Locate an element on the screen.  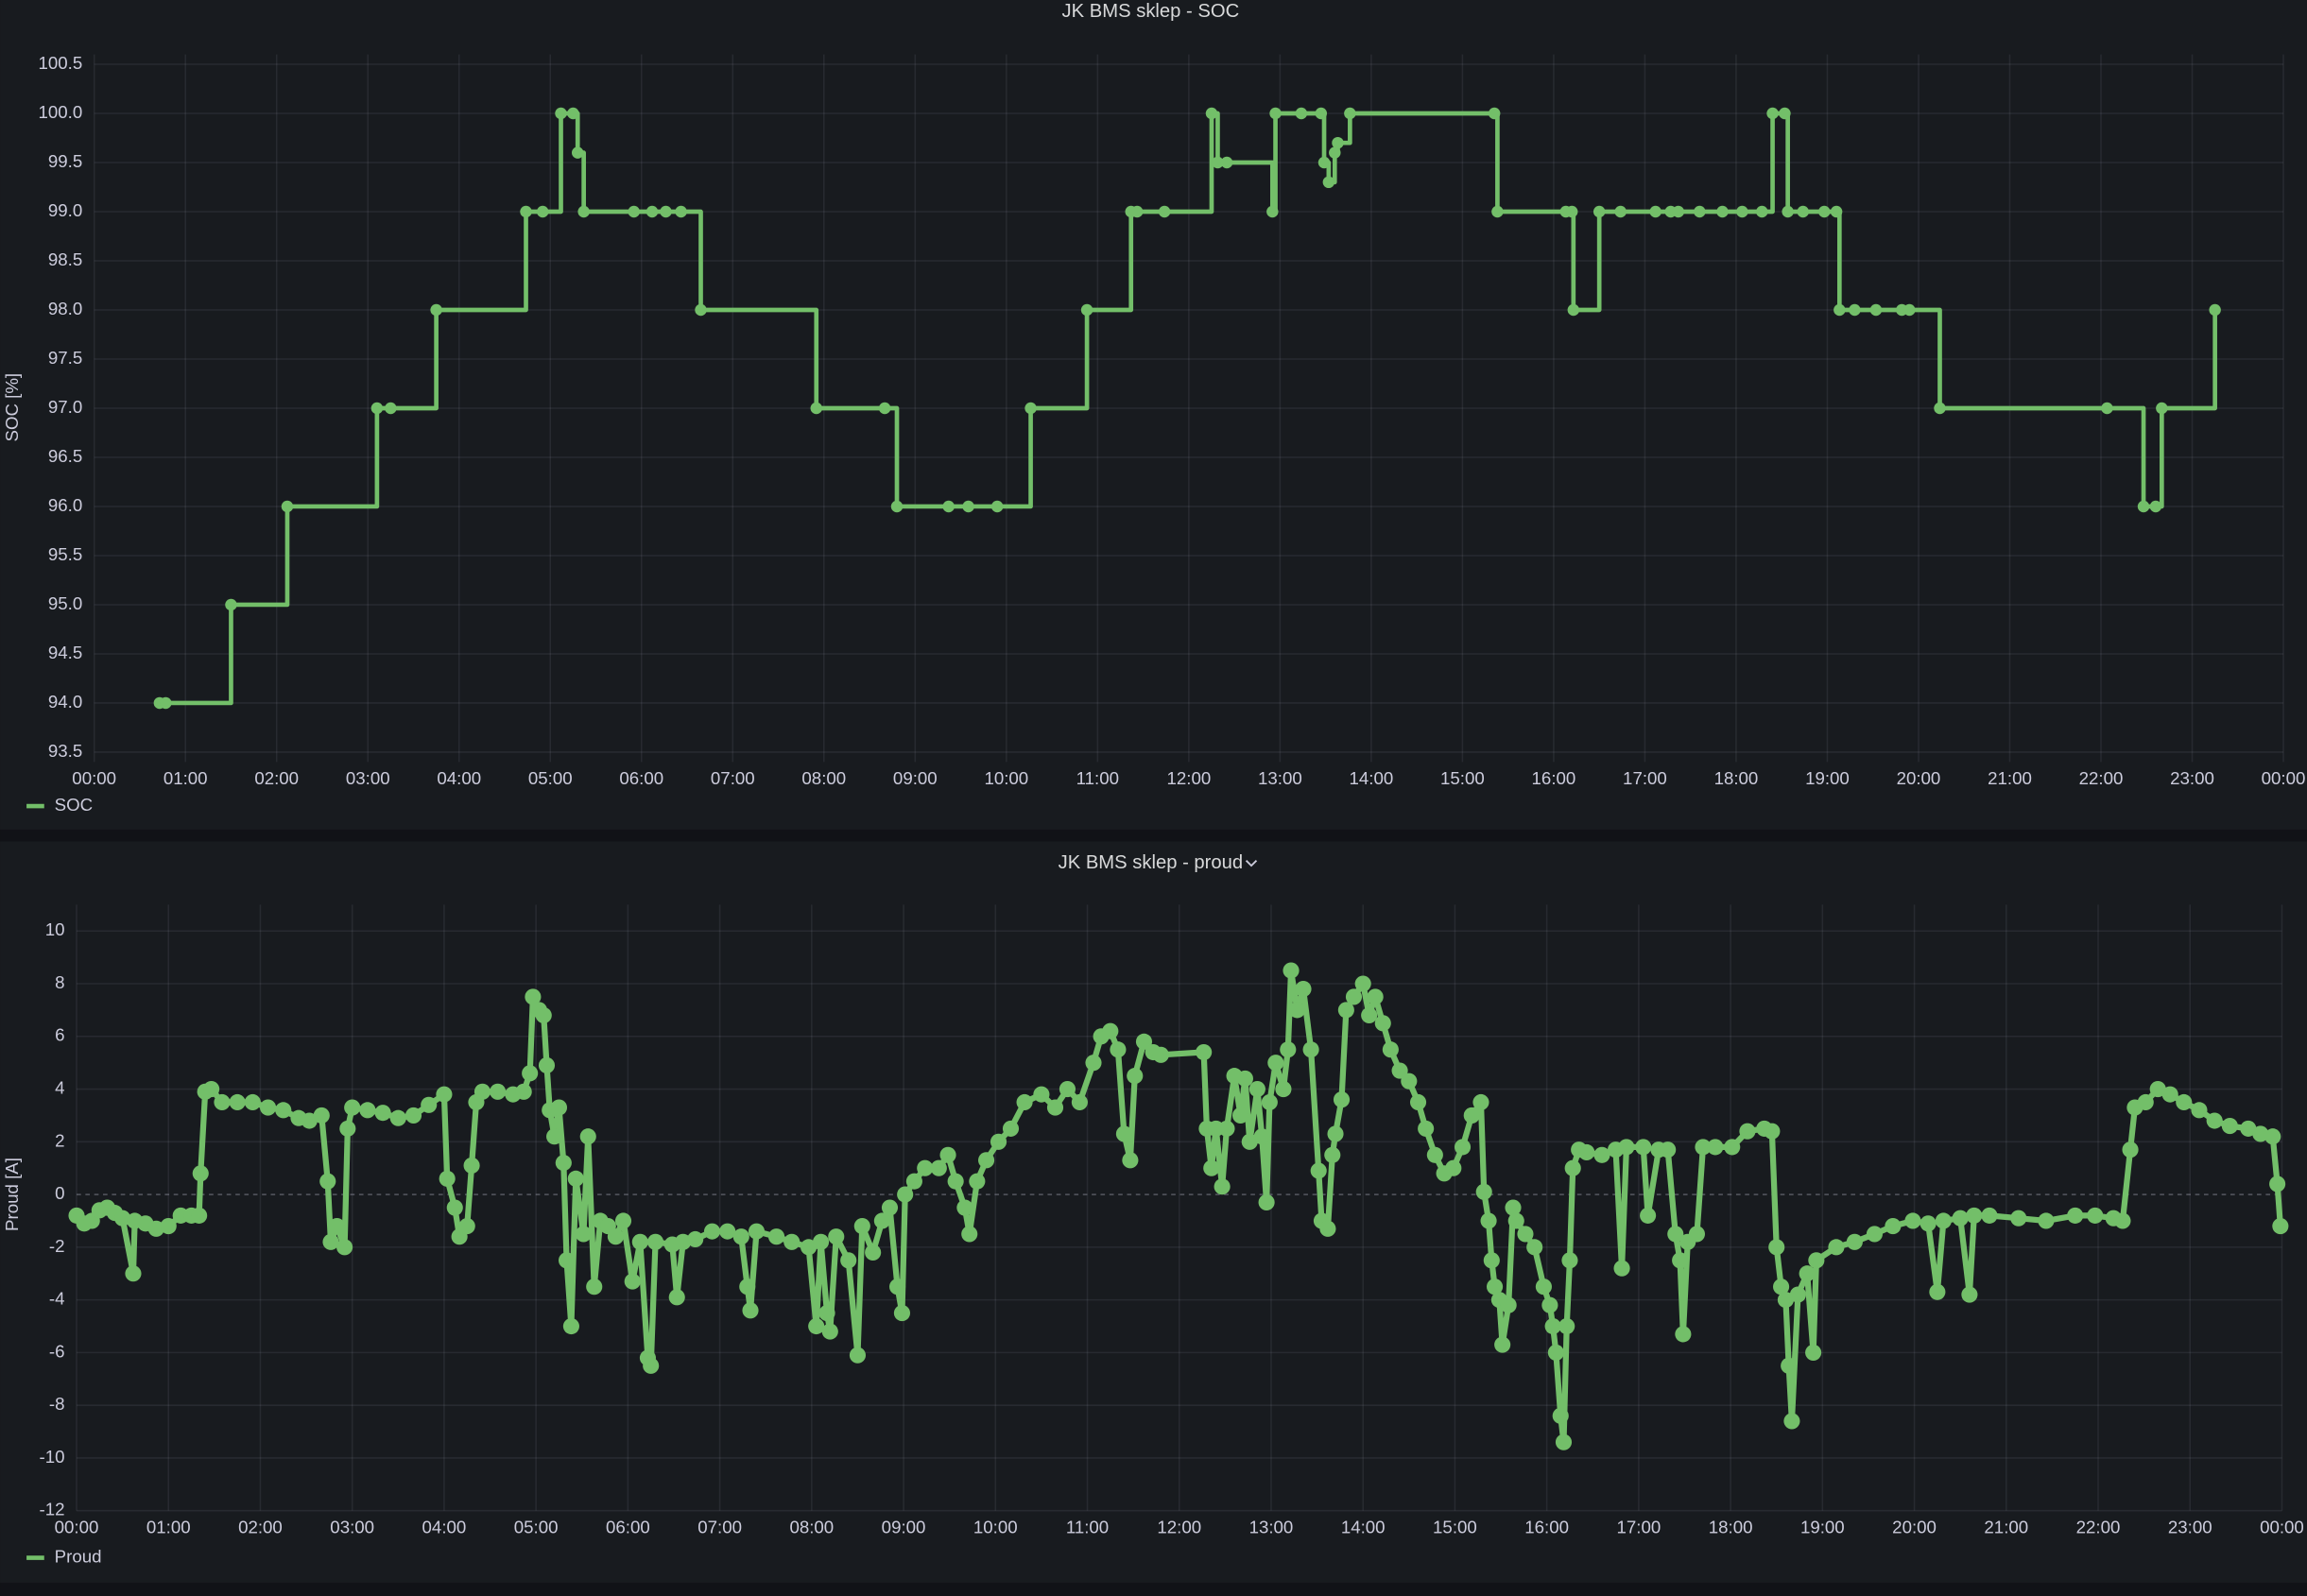
x-tick-label: 16:00 is located at coordinates (1546, 1526).